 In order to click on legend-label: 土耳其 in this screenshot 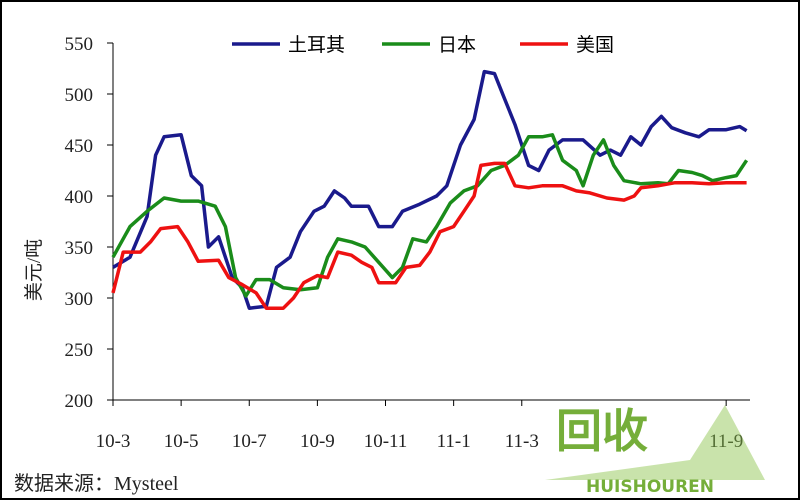, I will do `click(316, 45)`.